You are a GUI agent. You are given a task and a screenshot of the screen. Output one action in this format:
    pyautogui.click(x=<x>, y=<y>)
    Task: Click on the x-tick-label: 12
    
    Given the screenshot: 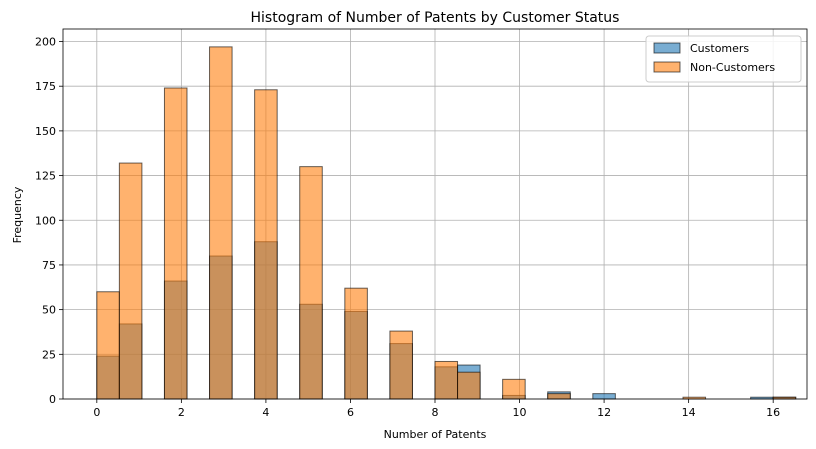 What is the action you would take?
    pyautogui.click(x=604, y=412)
    